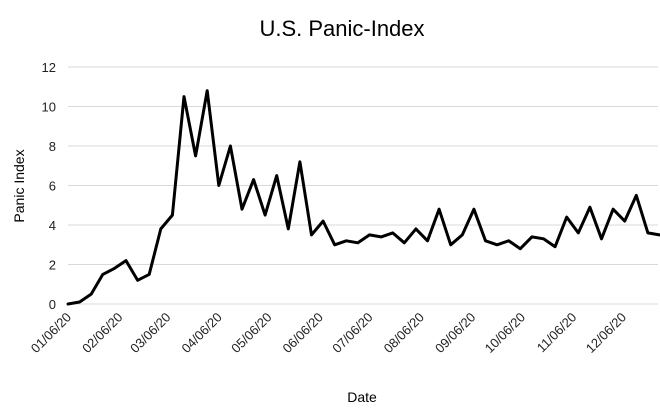 This screenshot has height=408, width=660. I want to click on y-axis-label: Panic Index, so click(19, 185).